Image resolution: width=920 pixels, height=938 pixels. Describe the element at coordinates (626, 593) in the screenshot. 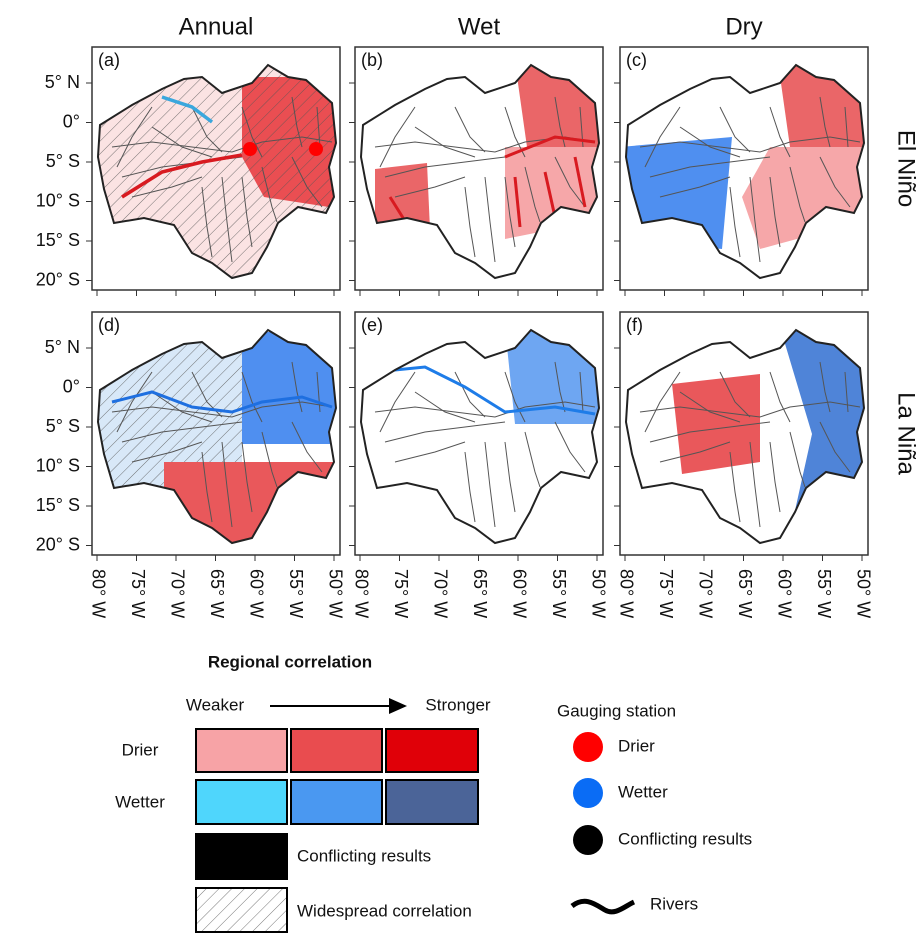

I see `lon-label: 80° W` at that location.